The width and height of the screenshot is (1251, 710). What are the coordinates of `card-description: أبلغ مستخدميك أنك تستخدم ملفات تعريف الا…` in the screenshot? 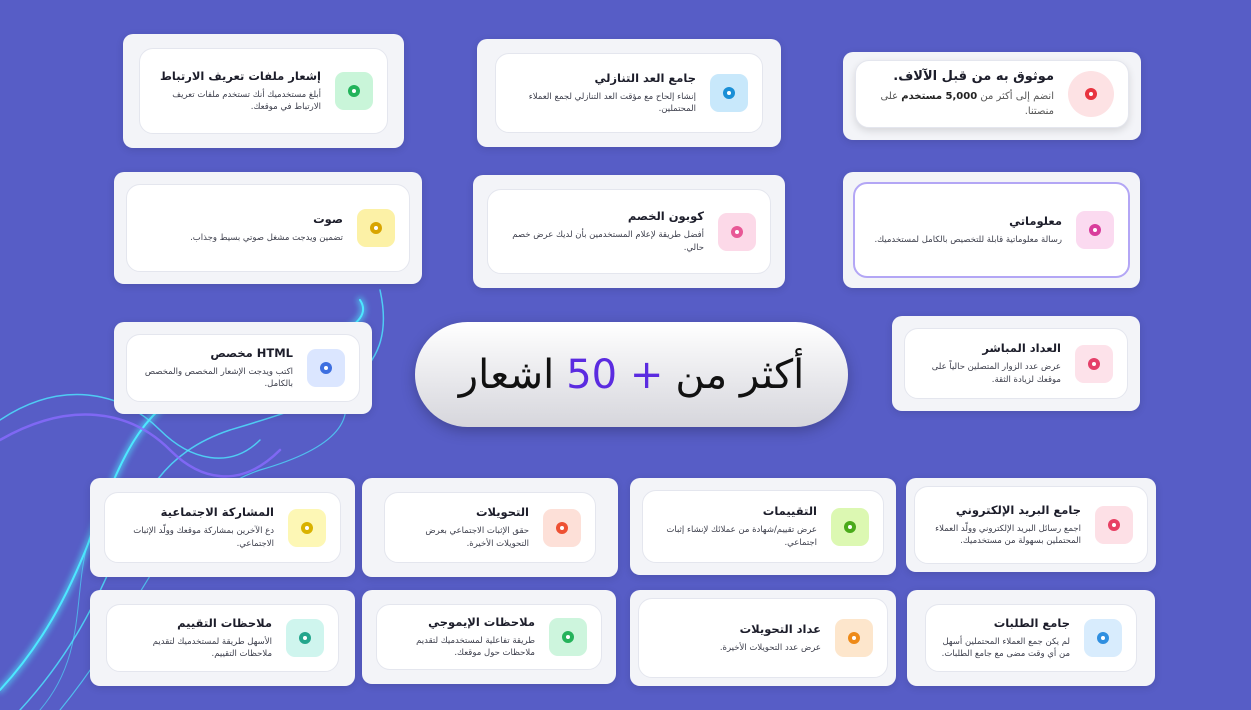 It's located at (246, 100).